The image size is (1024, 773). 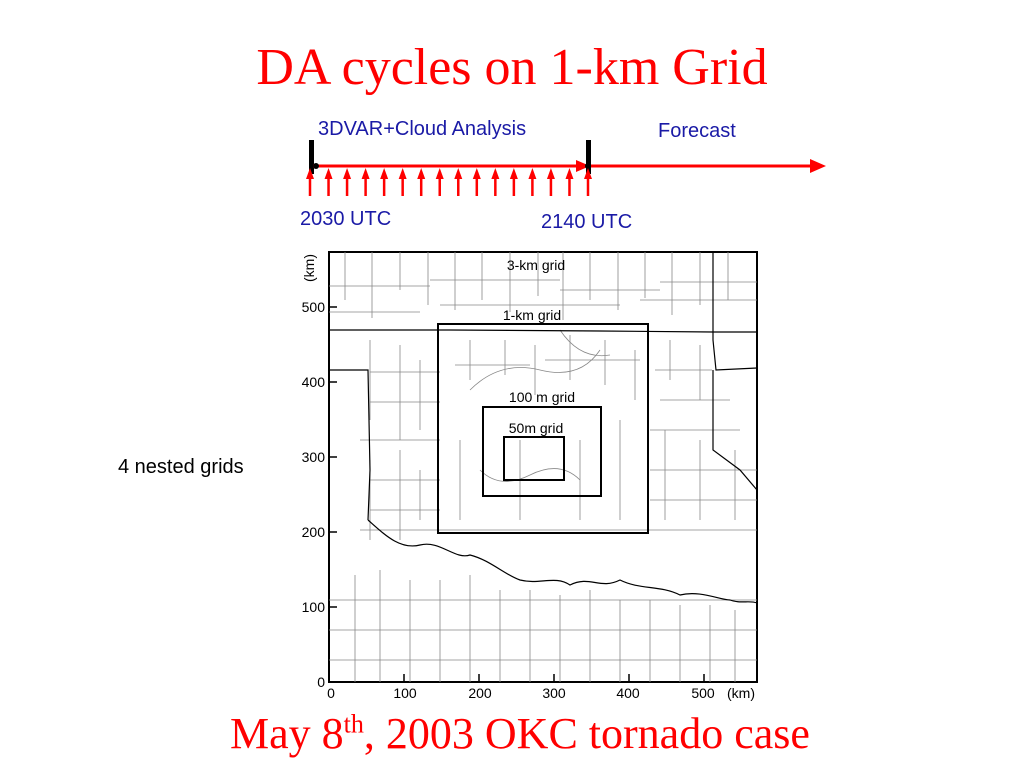 I want to click on caption-superscript: th, so click(x=353, y=724).